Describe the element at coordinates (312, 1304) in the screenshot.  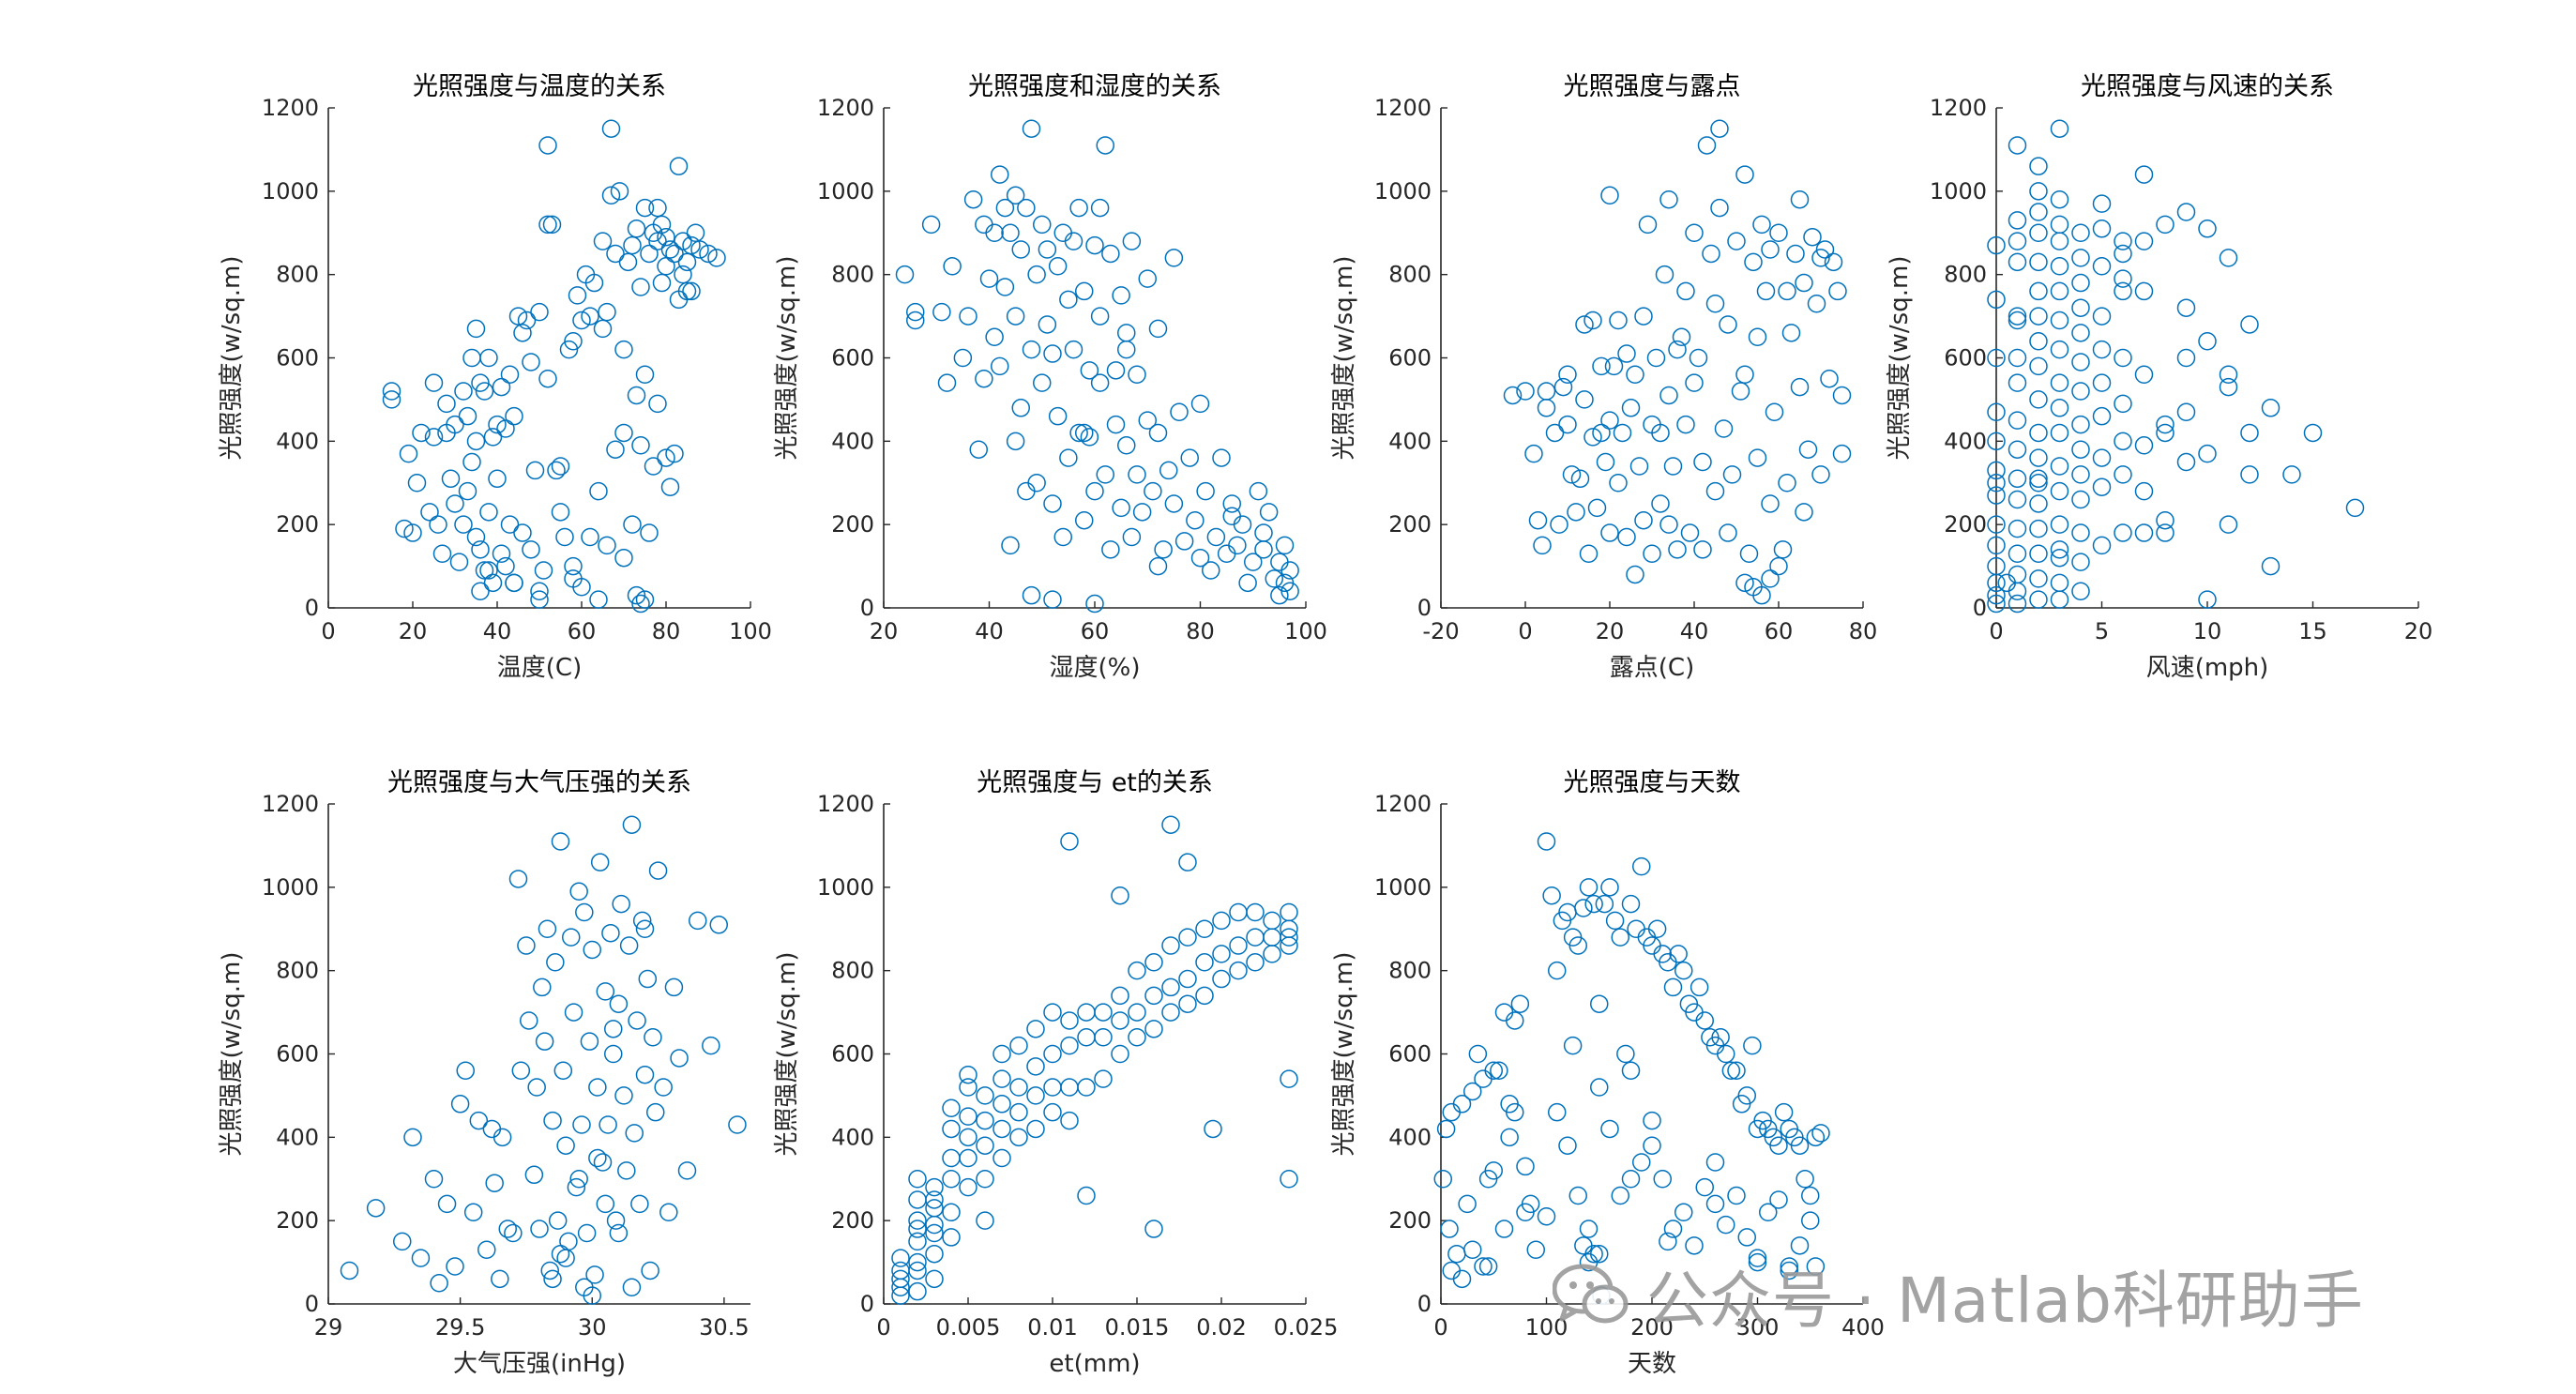
I see `y-tick-label: 0` at that location.